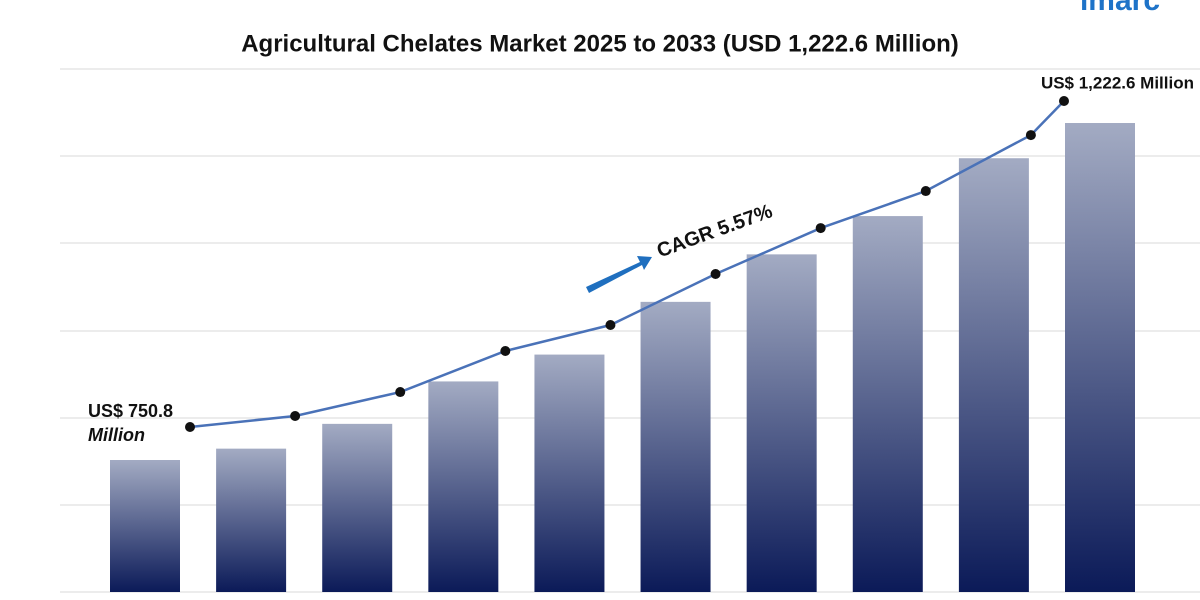 Image resolution: width=1200 pixels, height=600 pixels. Describe the element at coordinates (130, 423) in the screenshot. I see `value-label: US$ 750.8 Million` at that location.